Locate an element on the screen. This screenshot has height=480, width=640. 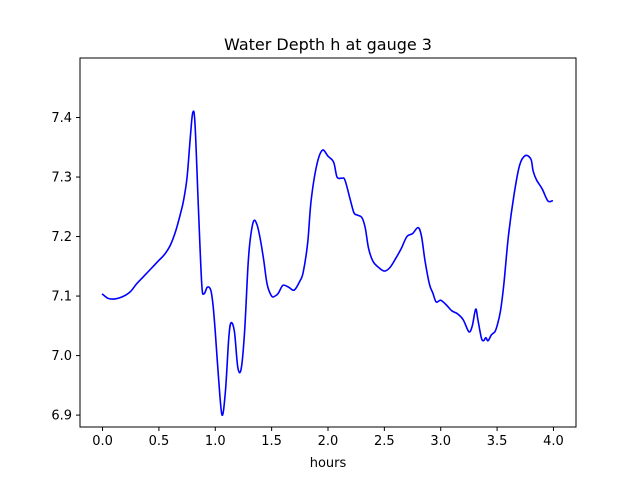
x-tick-label: 3.5 is located at coordinates (497, 441).